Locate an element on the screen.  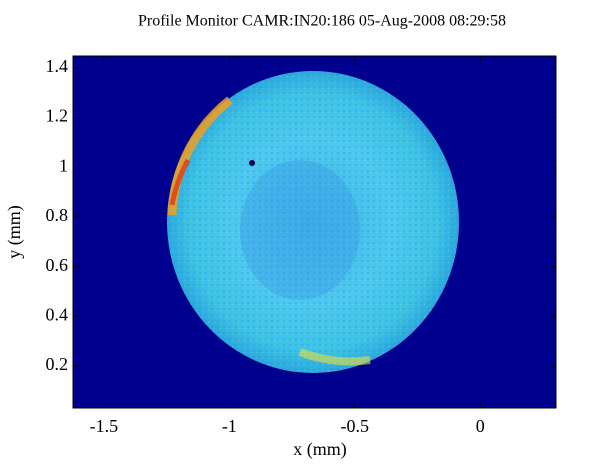
y-tick-label: 0.6 is located at coordinates (57, 265).